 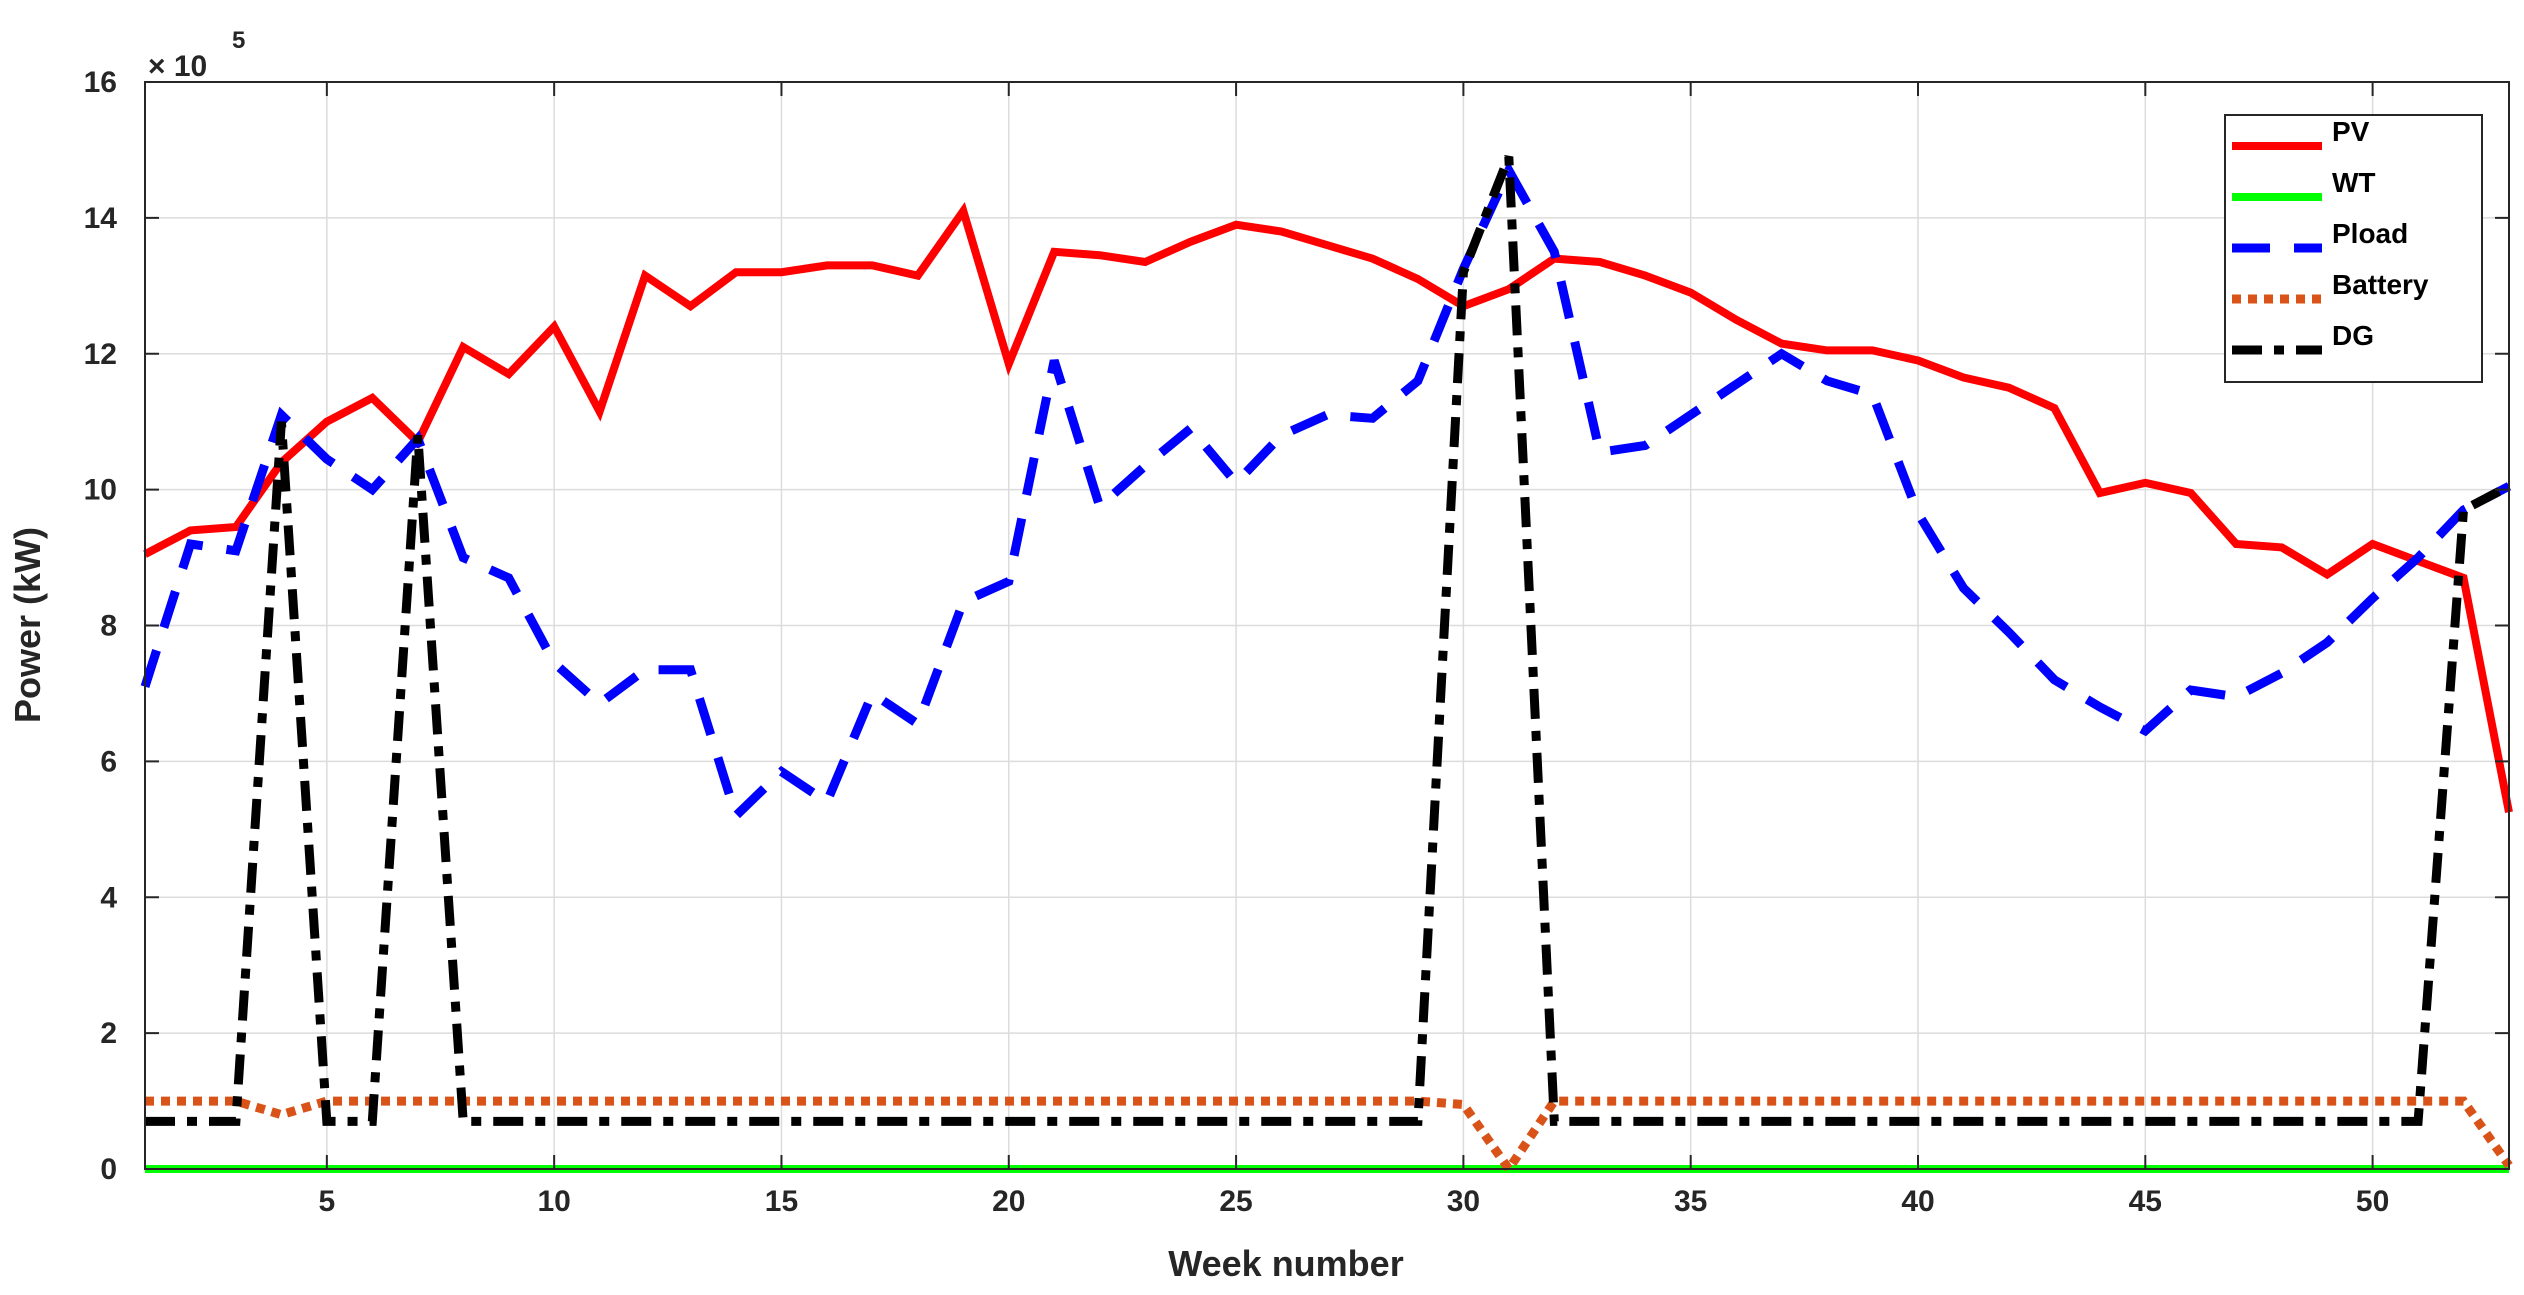 I want to click on x-tick-label: 50, so click(x=2372, y=1201).